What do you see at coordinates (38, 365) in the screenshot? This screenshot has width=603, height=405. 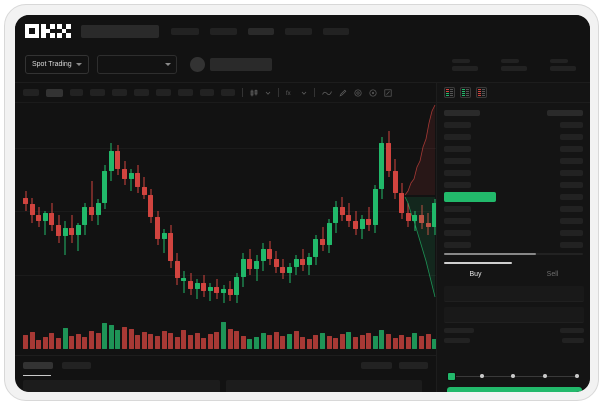 I see `tab-open-orders` at bounding box center [38, 365].